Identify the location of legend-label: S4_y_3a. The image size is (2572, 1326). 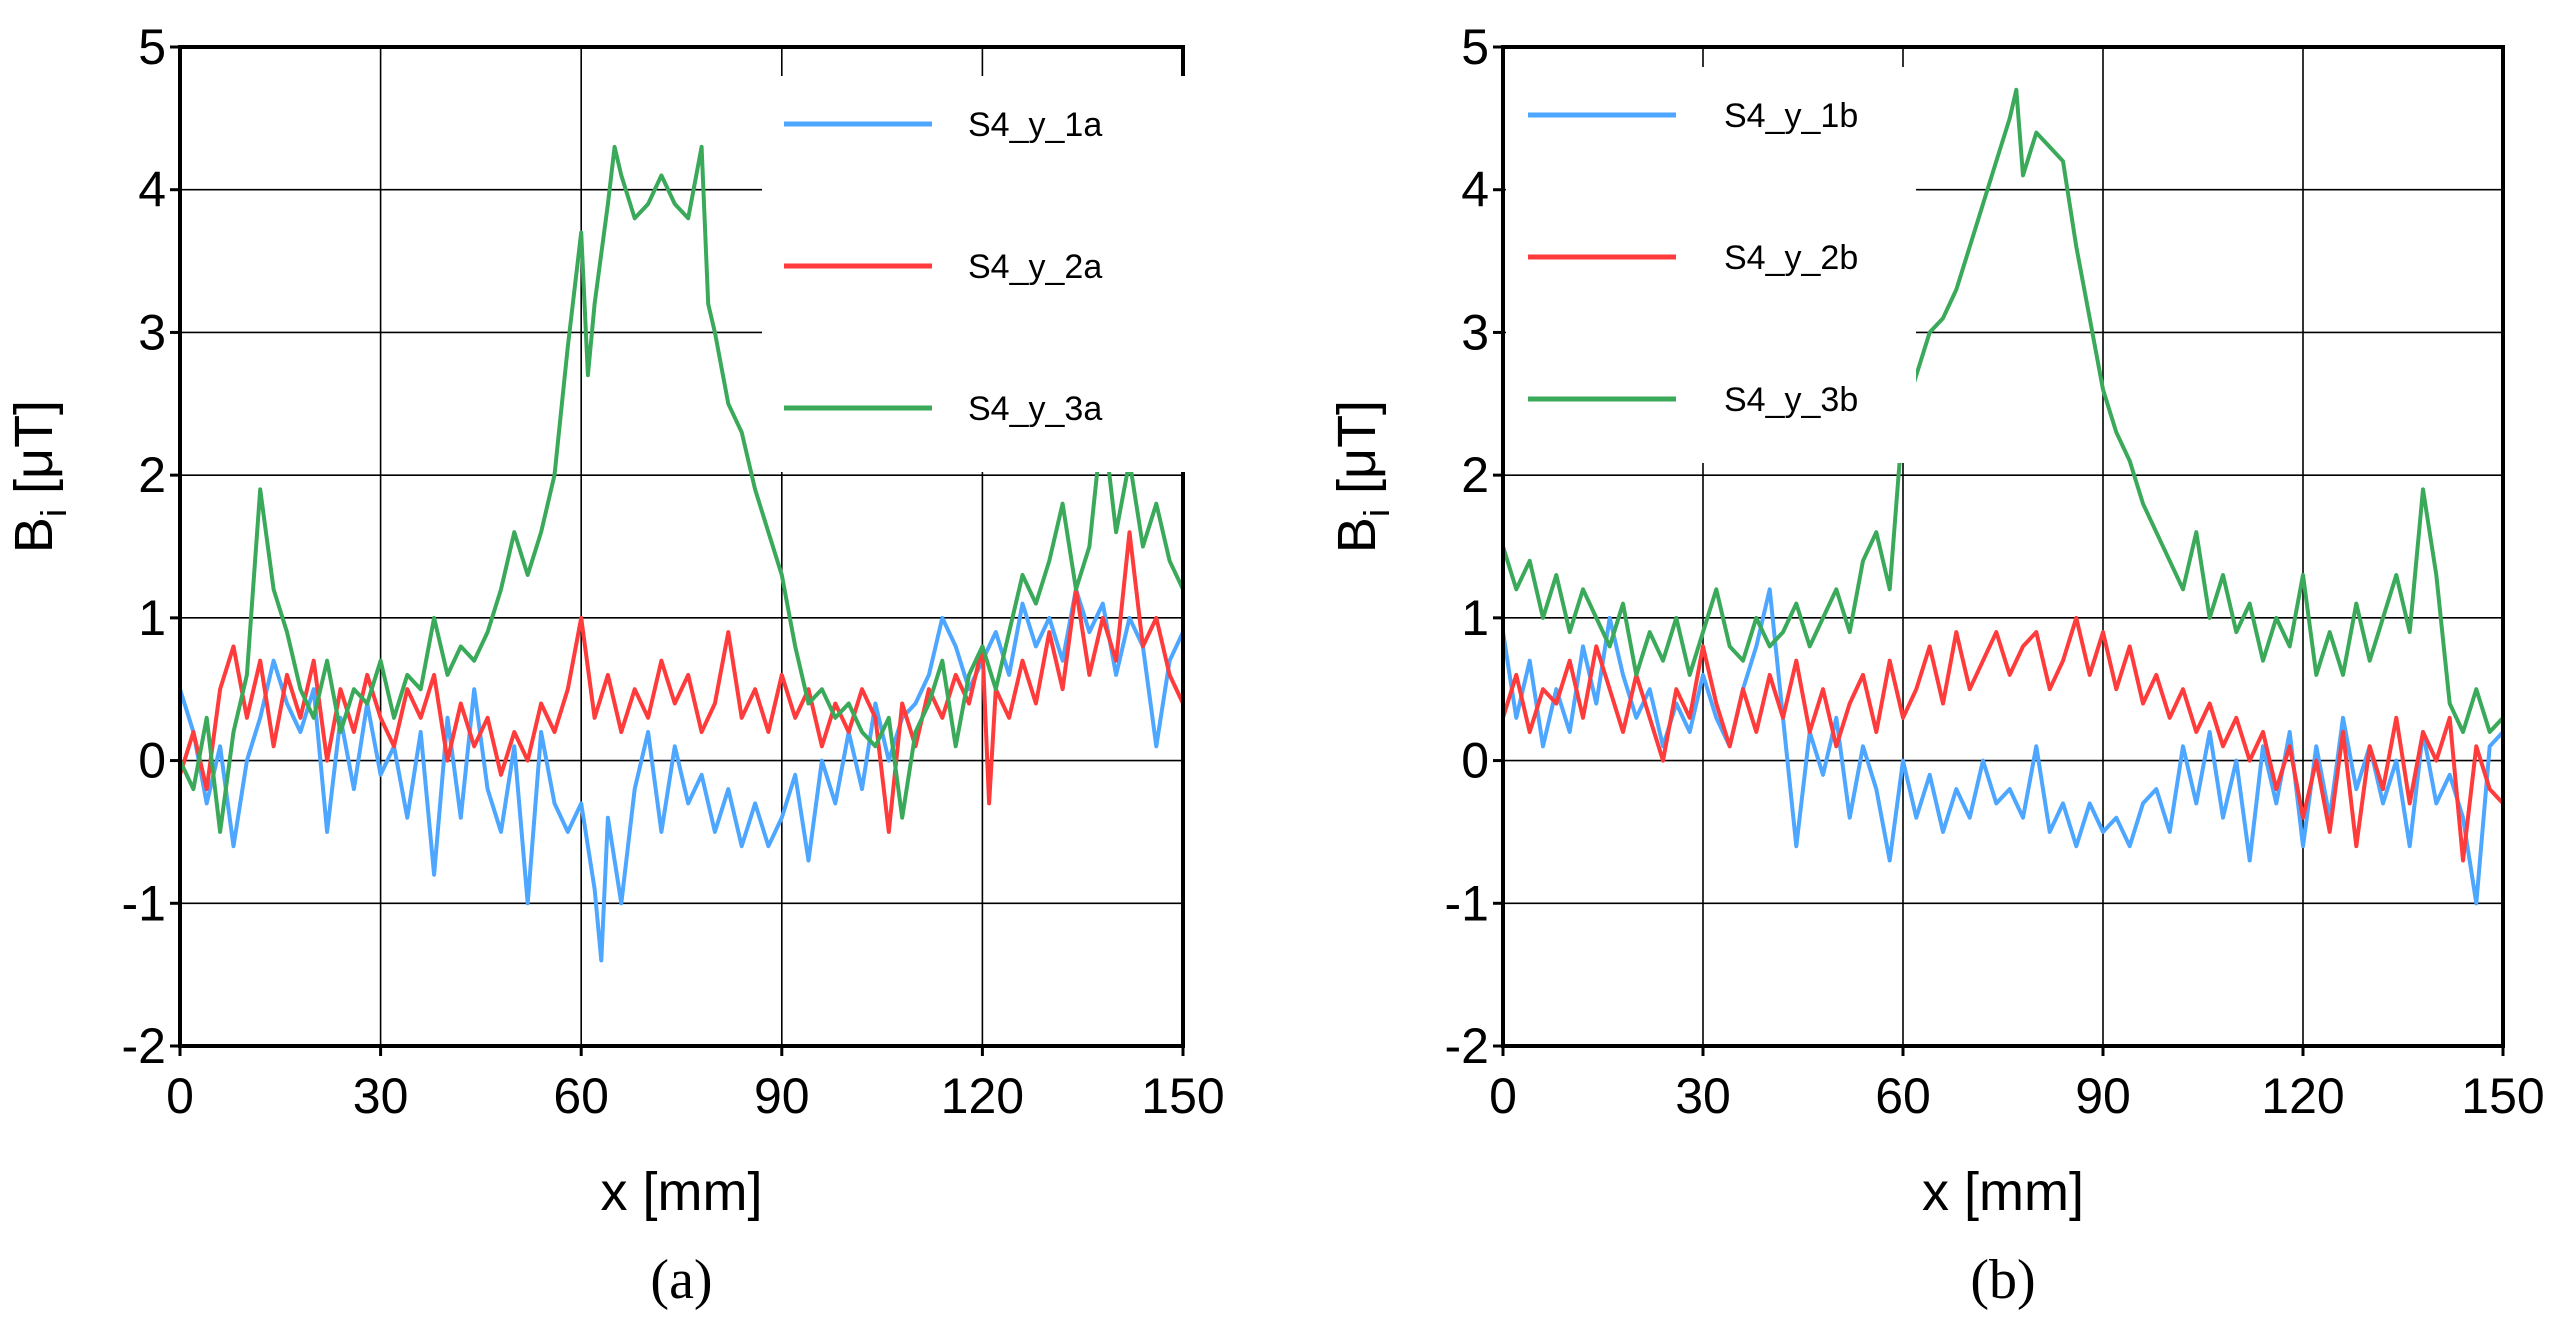
(1035, 409).